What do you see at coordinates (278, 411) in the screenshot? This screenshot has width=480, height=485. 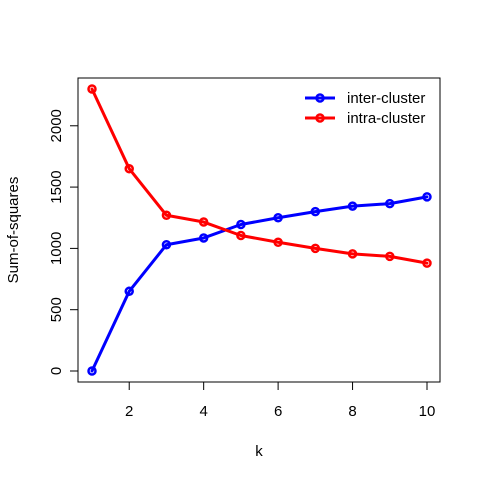 I see `x-tick-label: 6` at bounding box center [278, 411].